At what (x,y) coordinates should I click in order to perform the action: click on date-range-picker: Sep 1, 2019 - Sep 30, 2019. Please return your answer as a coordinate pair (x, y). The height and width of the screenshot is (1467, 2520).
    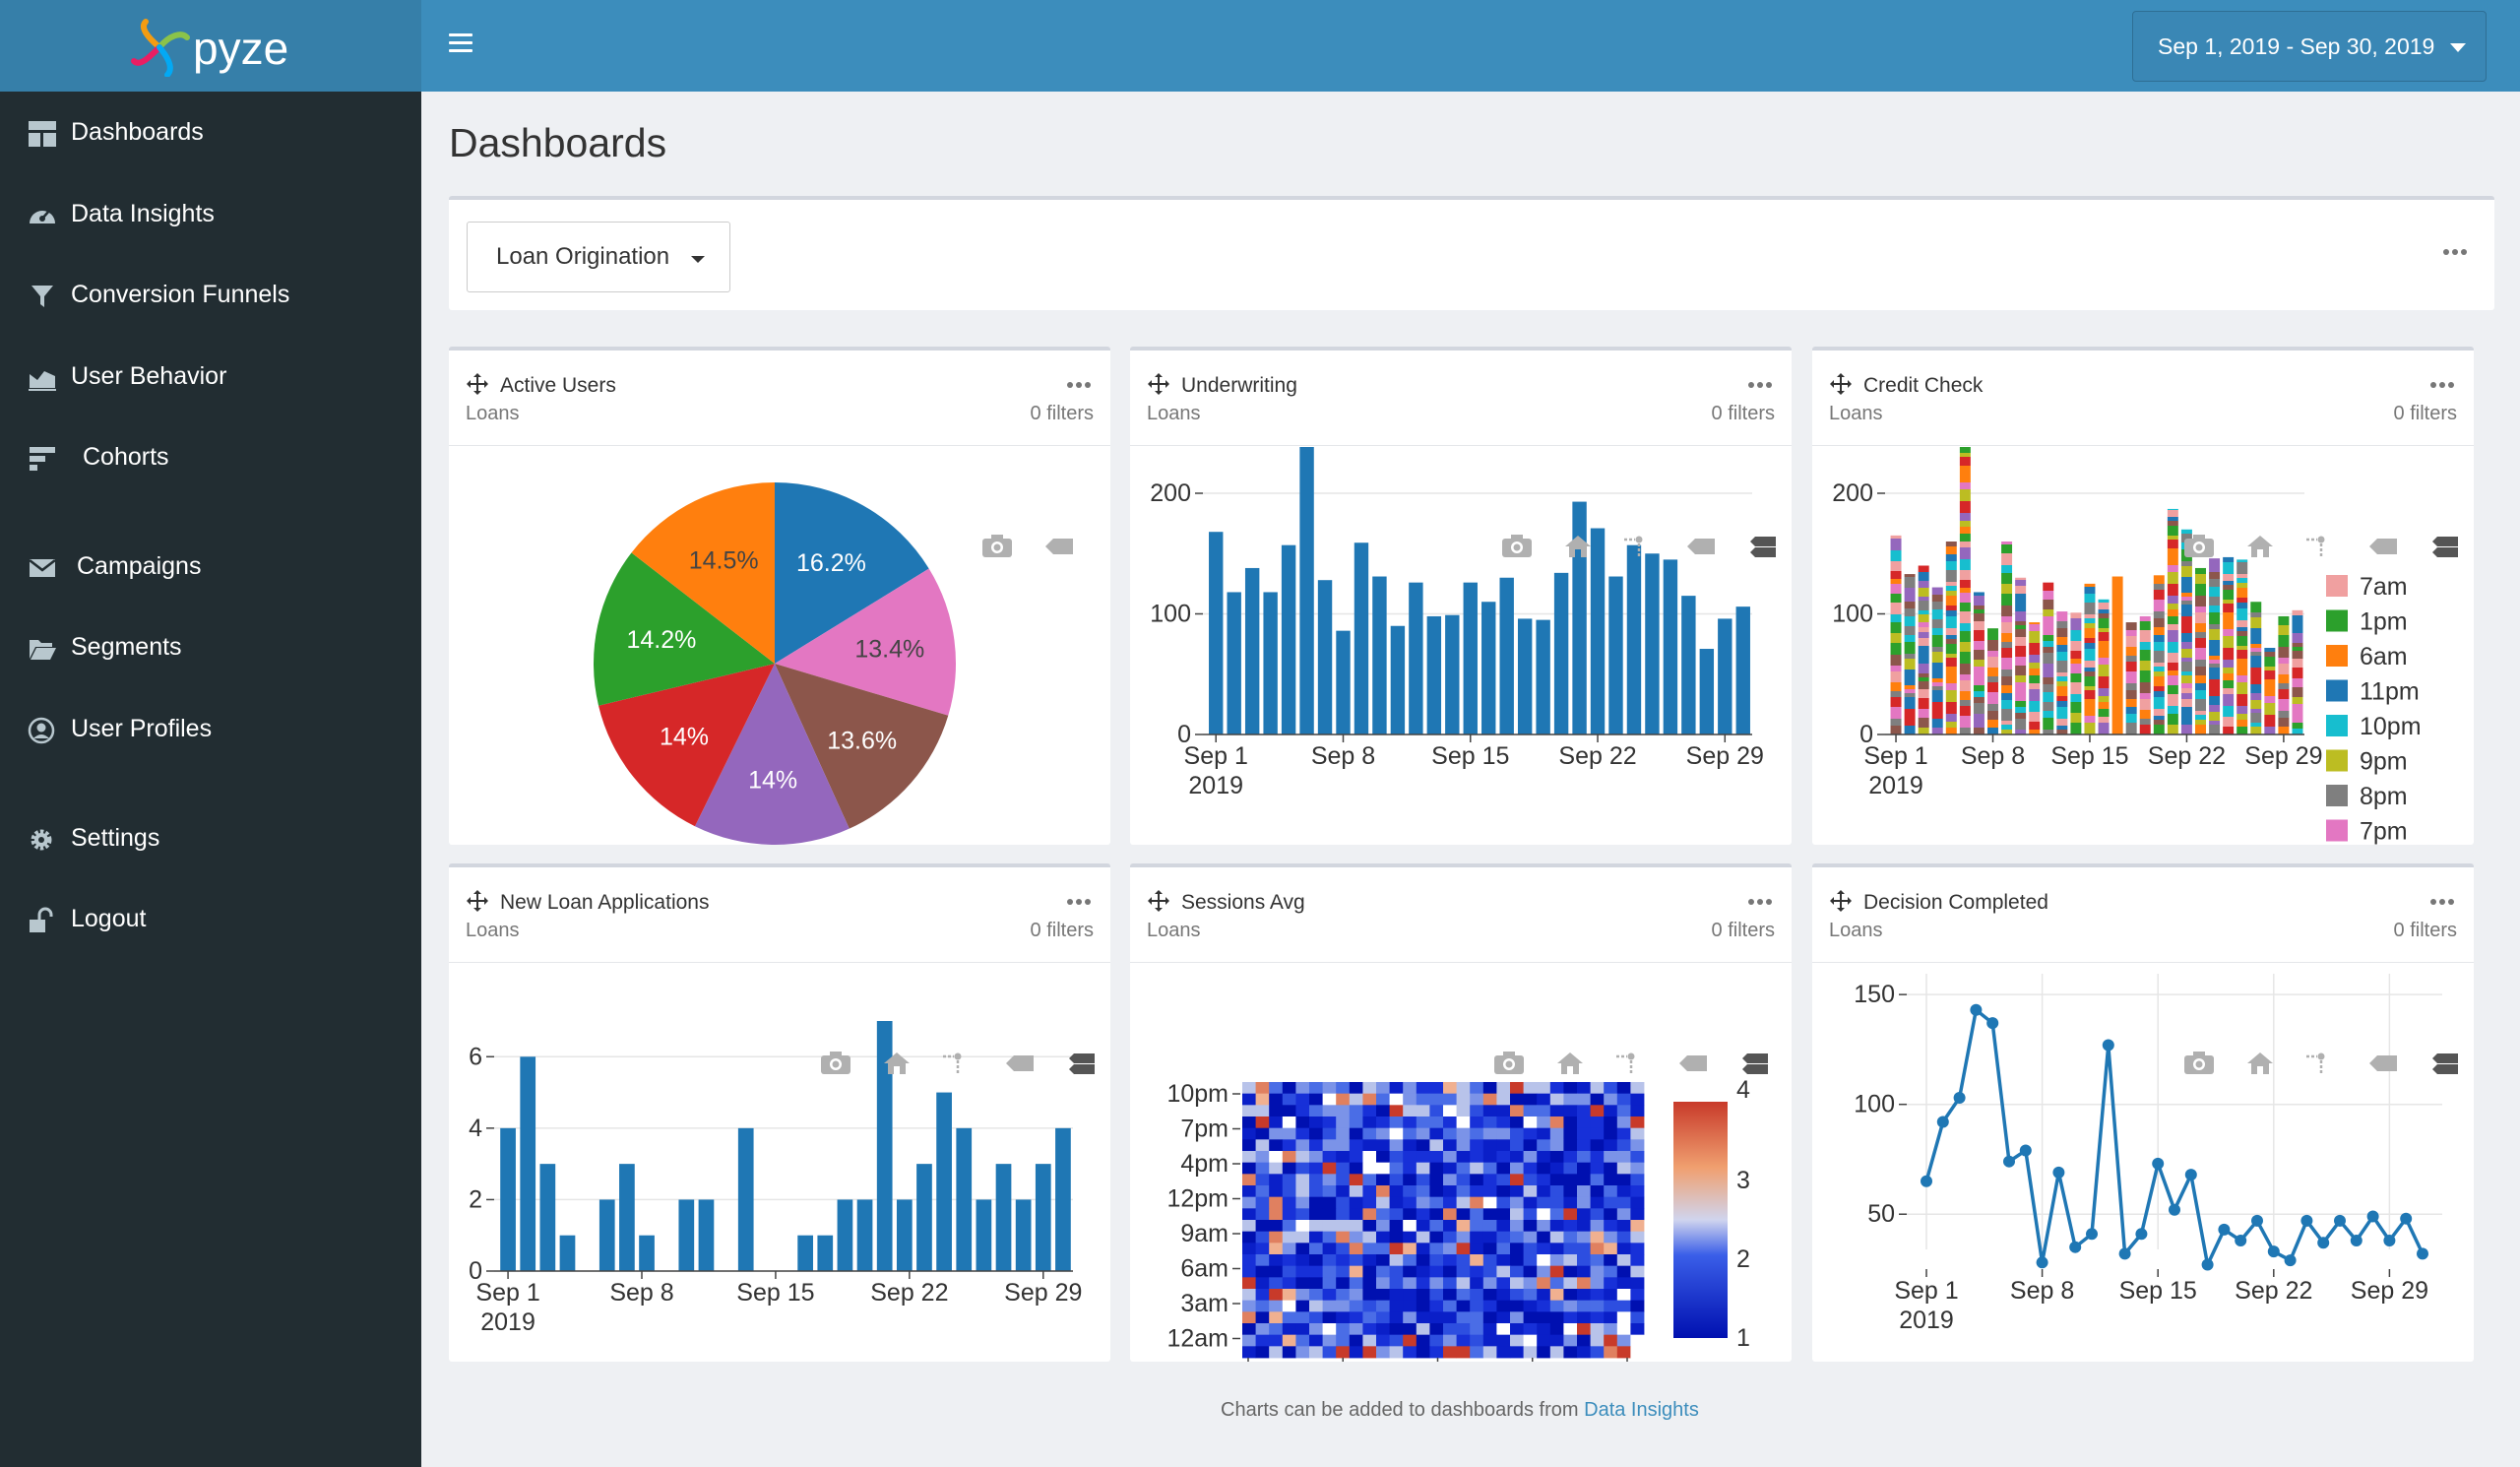
    Looking at the image, I should click on (2309, 46).